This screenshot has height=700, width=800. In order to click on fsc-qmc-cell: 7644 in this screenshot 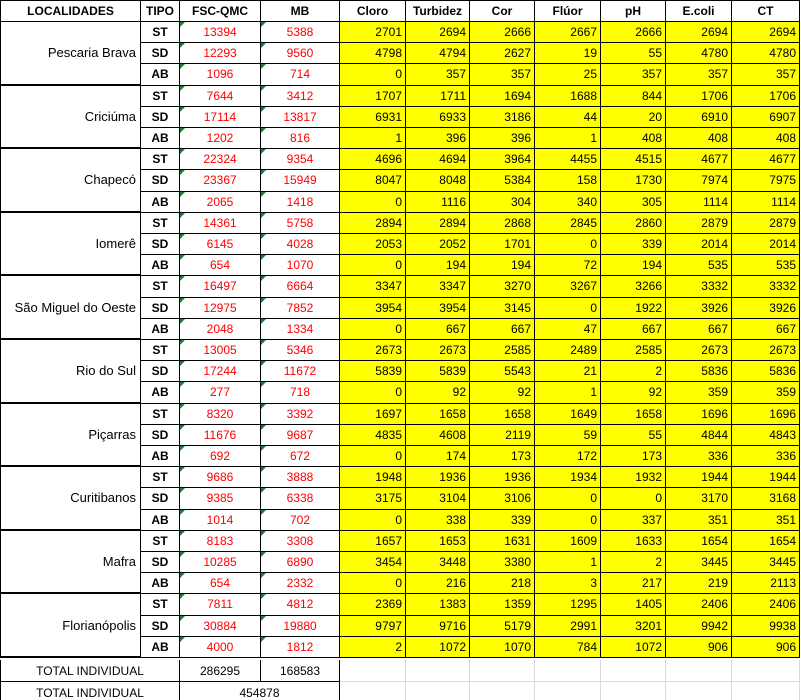, I will do `click(220, 96)`.